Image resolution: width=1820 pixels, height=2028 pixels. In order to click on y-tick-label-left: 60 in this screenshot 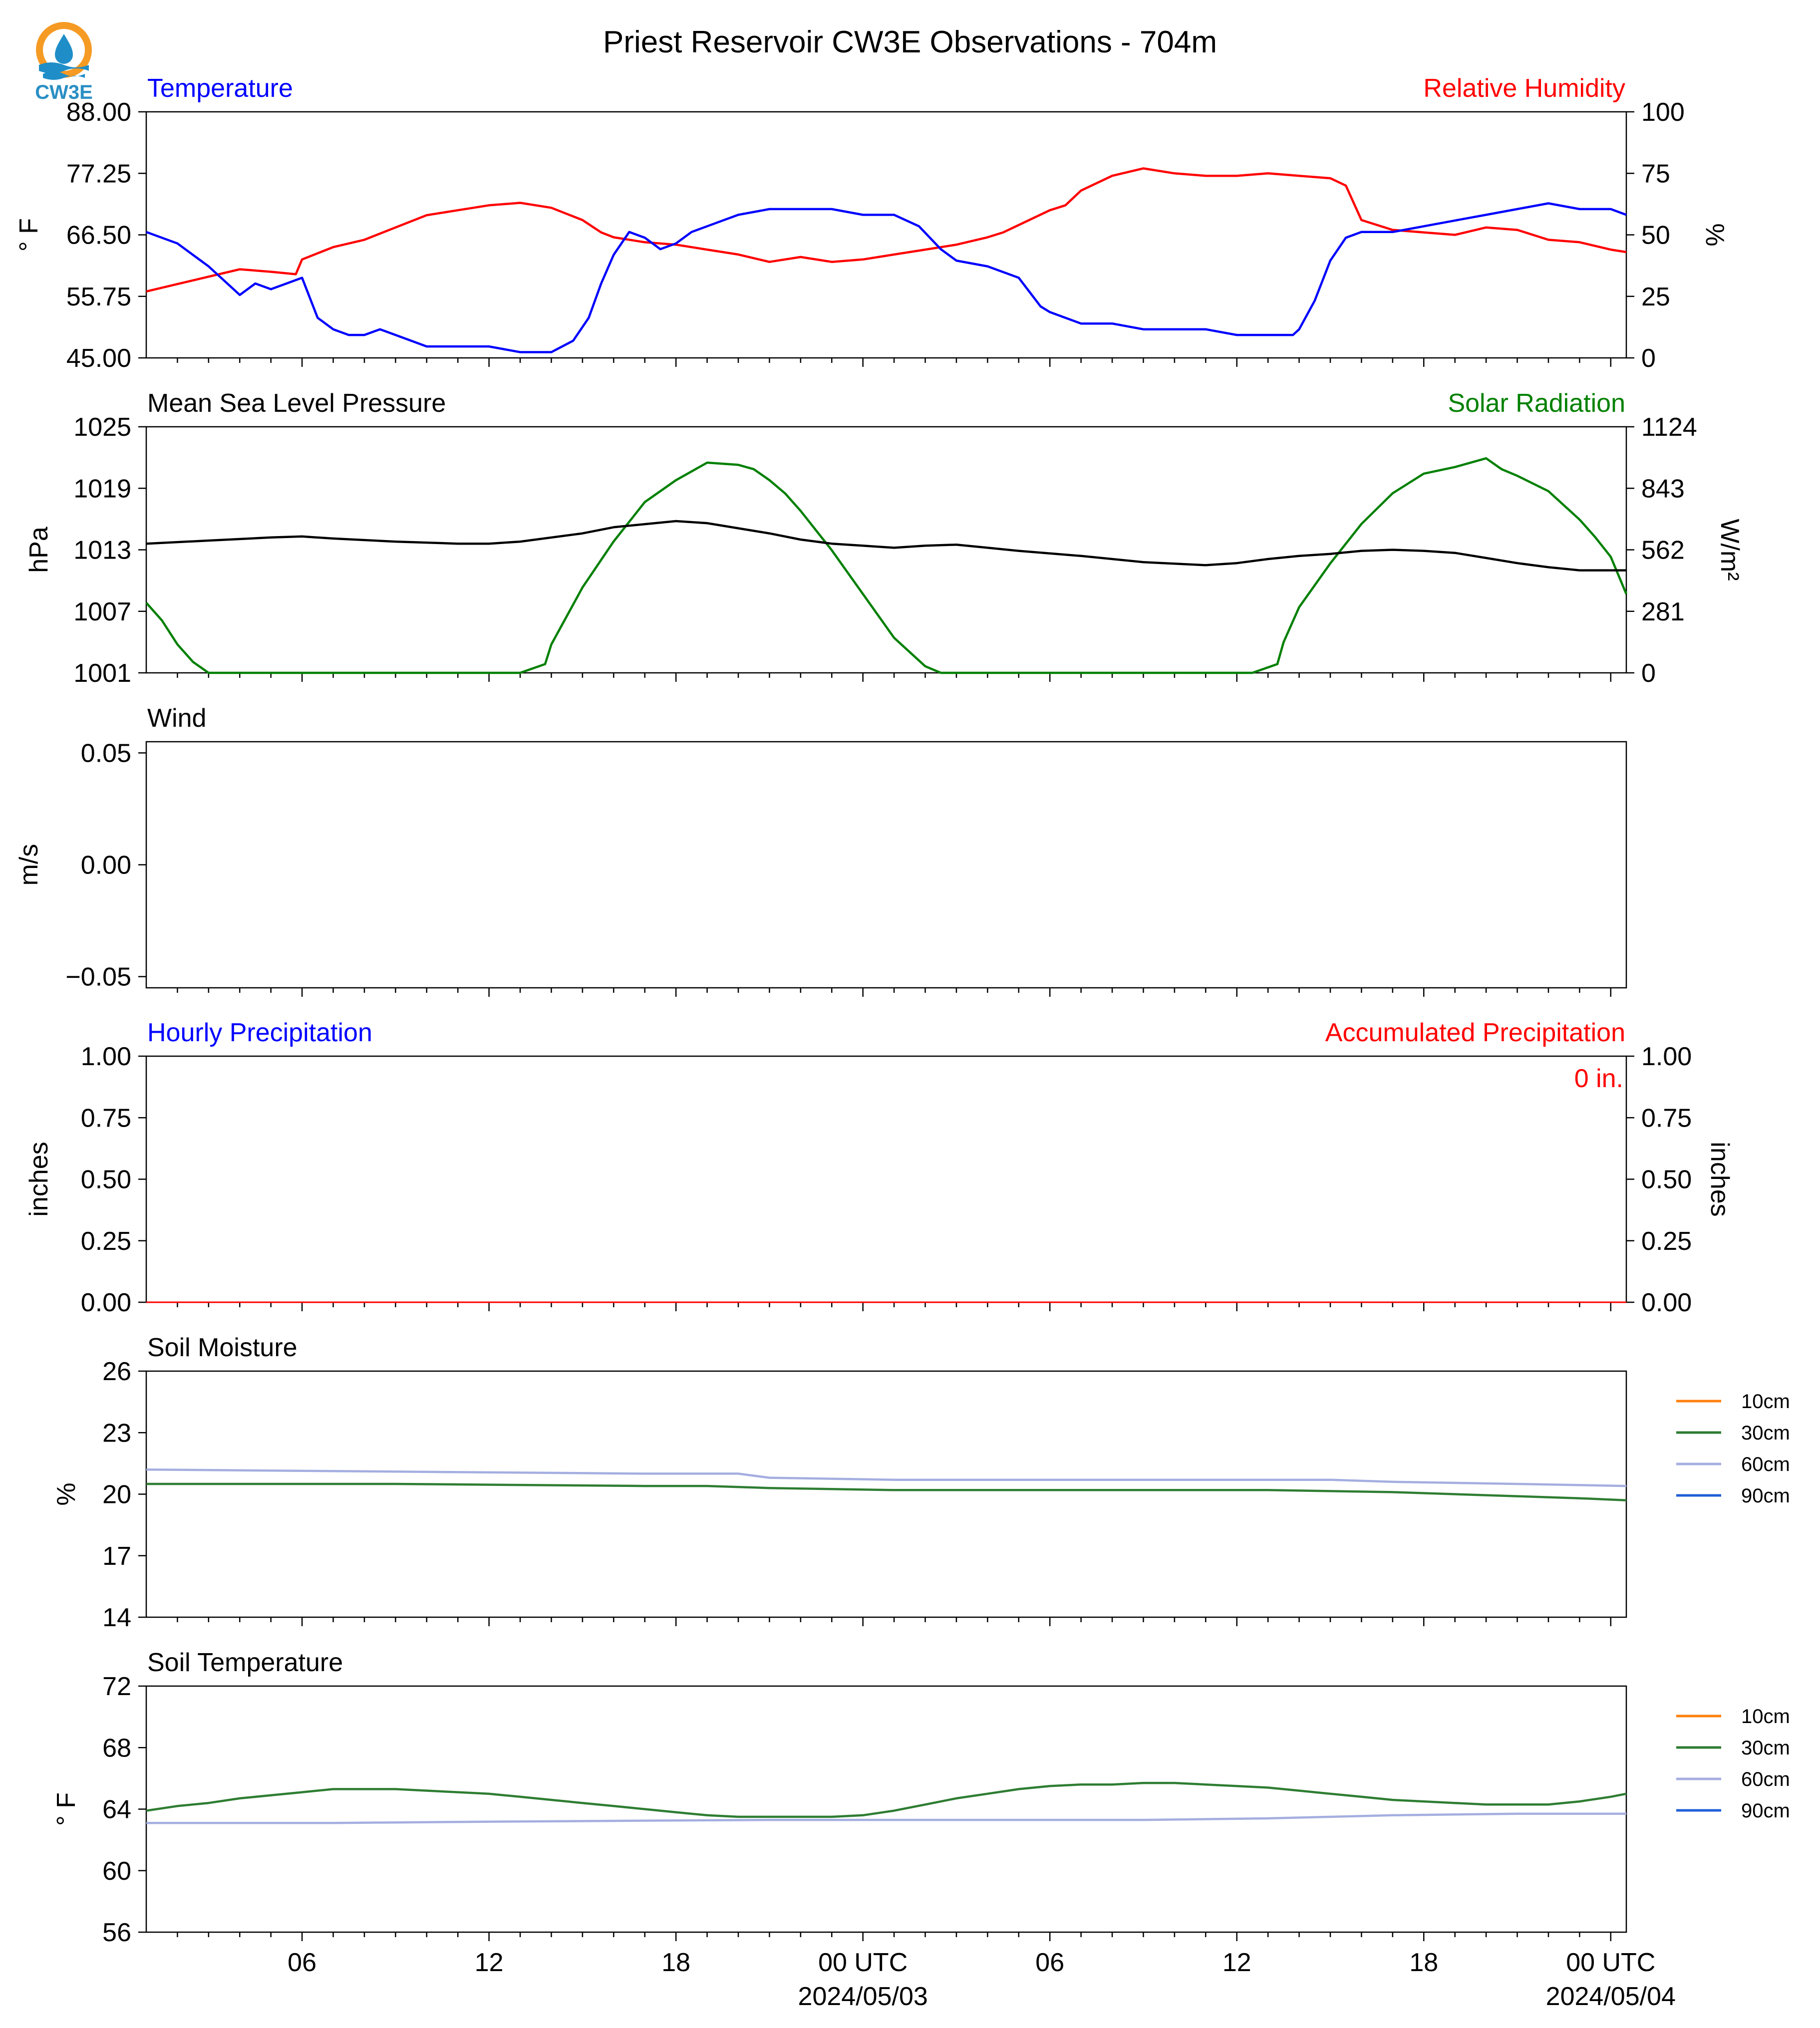, I will do `click(116, 1871)`.